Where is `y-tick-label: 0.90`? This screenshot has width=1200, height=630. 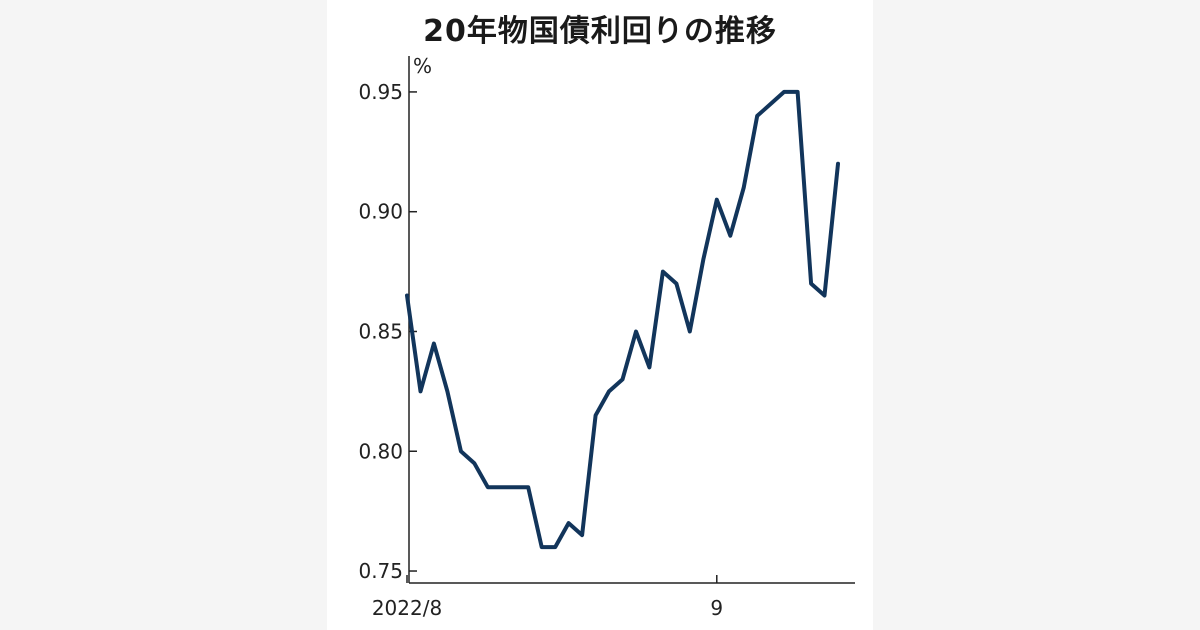
y-tick-label: 0.90 is located at coordinates (380, 212).